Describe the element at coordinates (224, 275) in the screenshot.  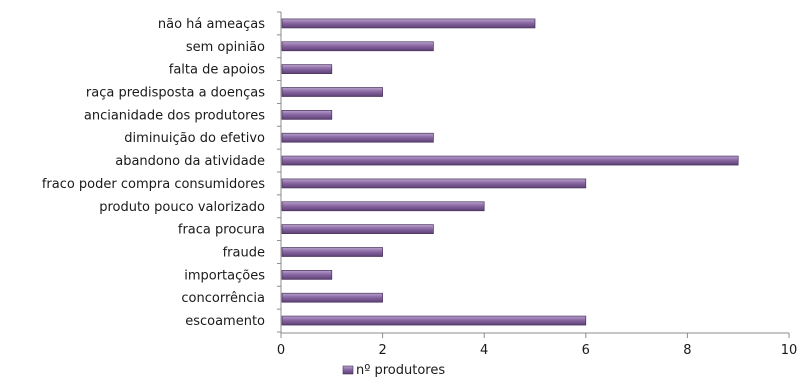
I see `category-label: importações` at that location.